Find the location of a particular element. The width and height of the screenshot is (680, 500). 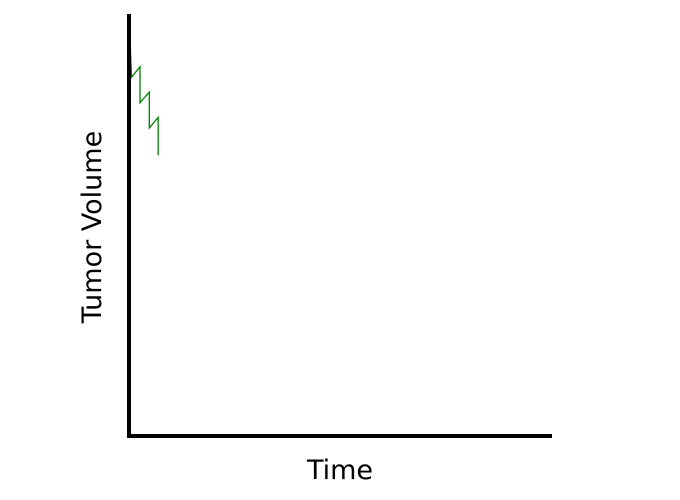

series-layer is located at coordinates (143, 84).